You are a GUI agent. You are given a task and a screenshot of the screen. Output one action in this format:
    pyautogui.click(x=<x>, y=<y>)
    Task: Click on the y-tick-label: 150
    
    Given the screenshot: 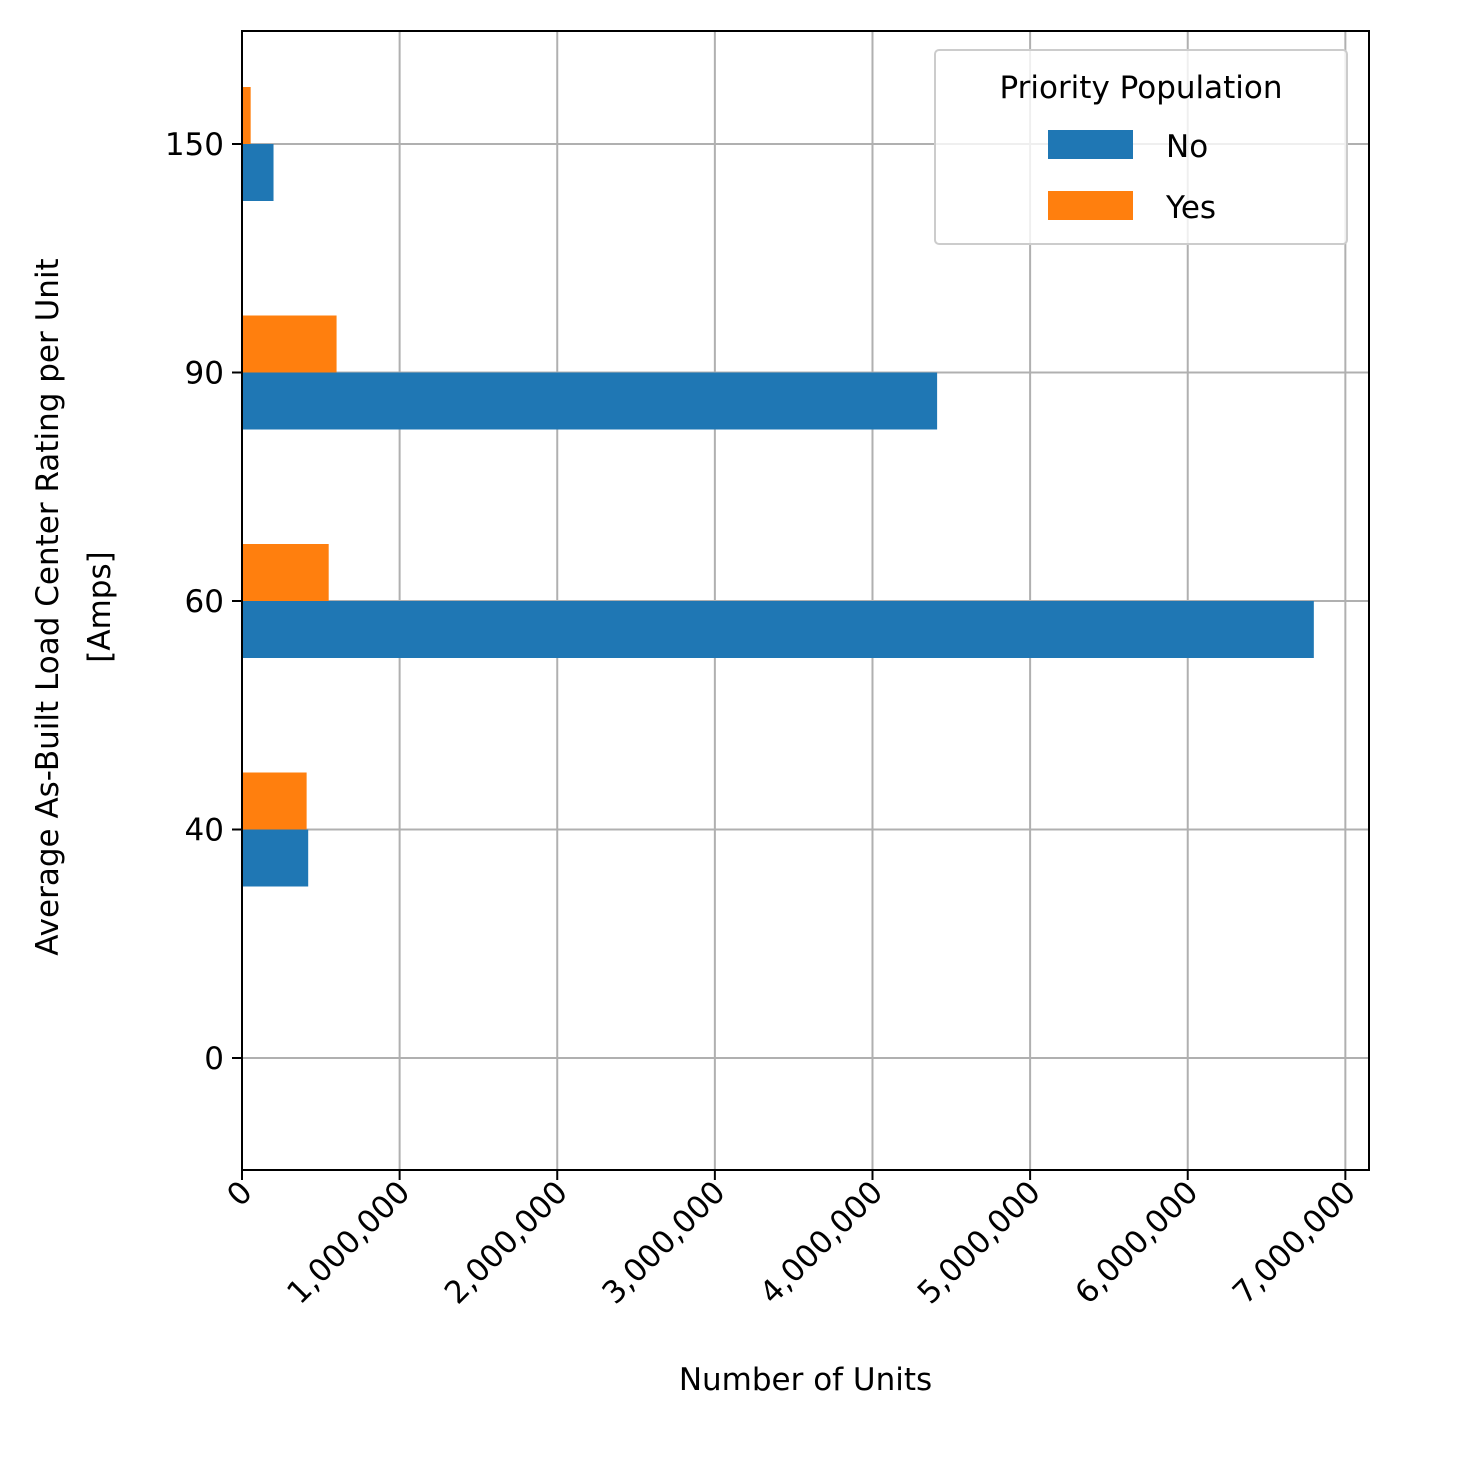 What is the action you would take?
    pyautogui.click(x=194, y=145)
    